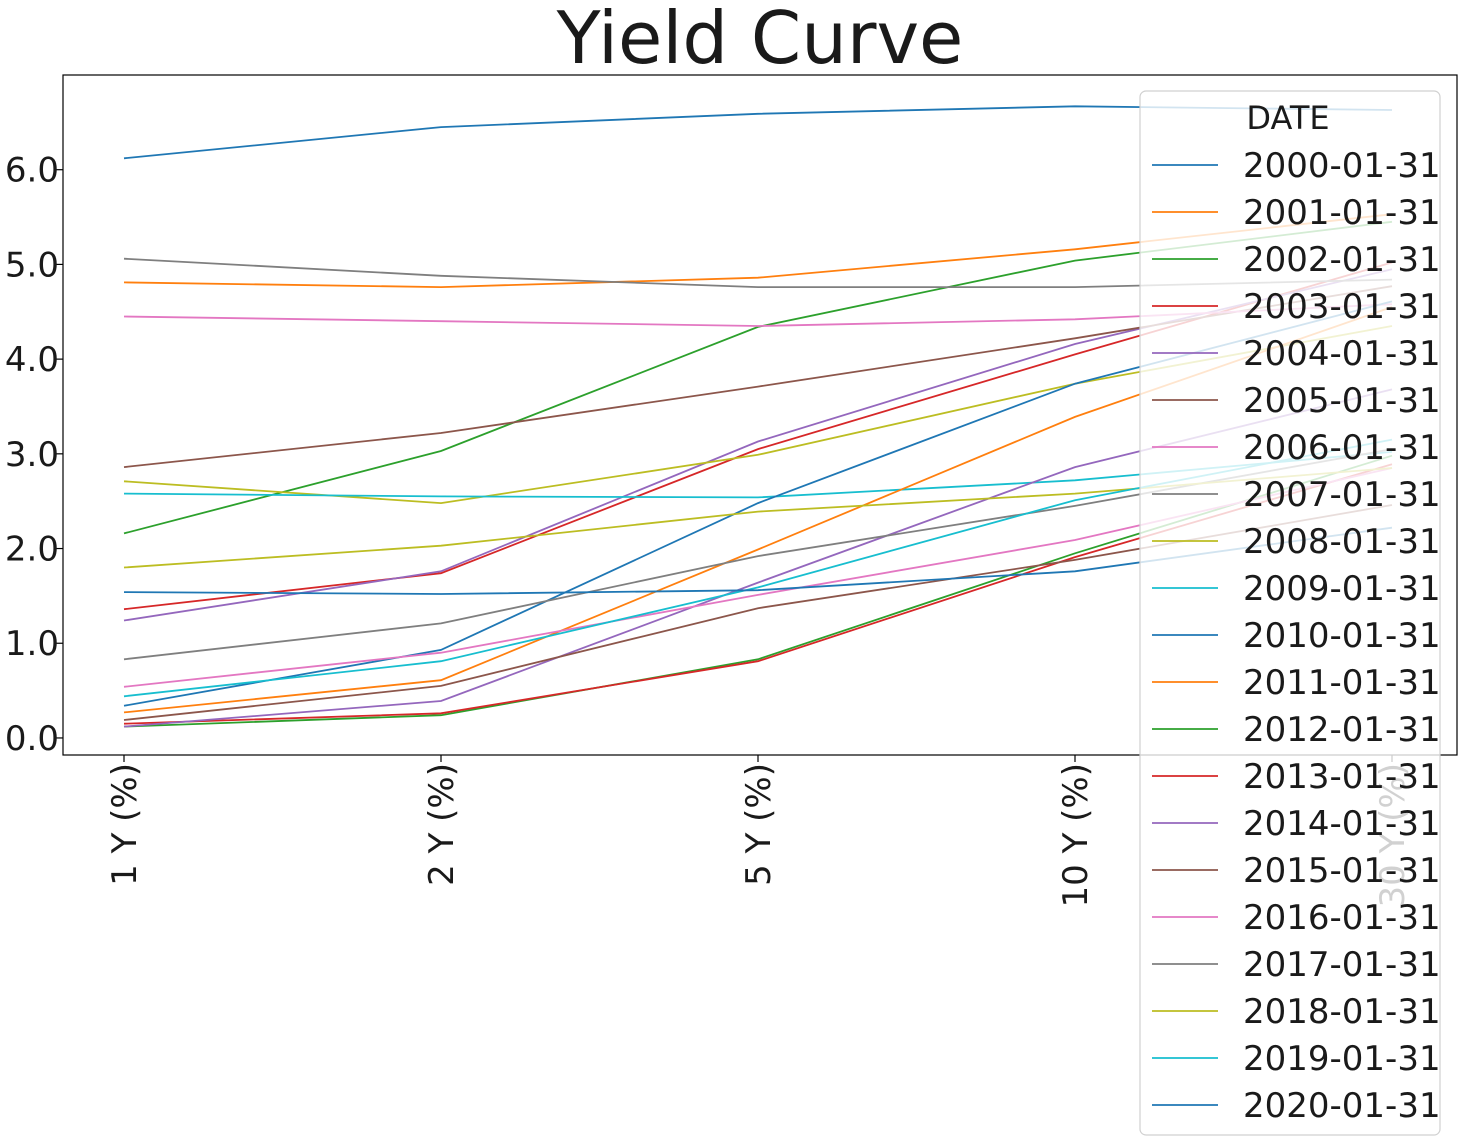 This screenshot has height=1142, width=1463. Describe the element at coordinates (760, 40) in the screenshot. I see `chart-title: Yield Curve` at that location.